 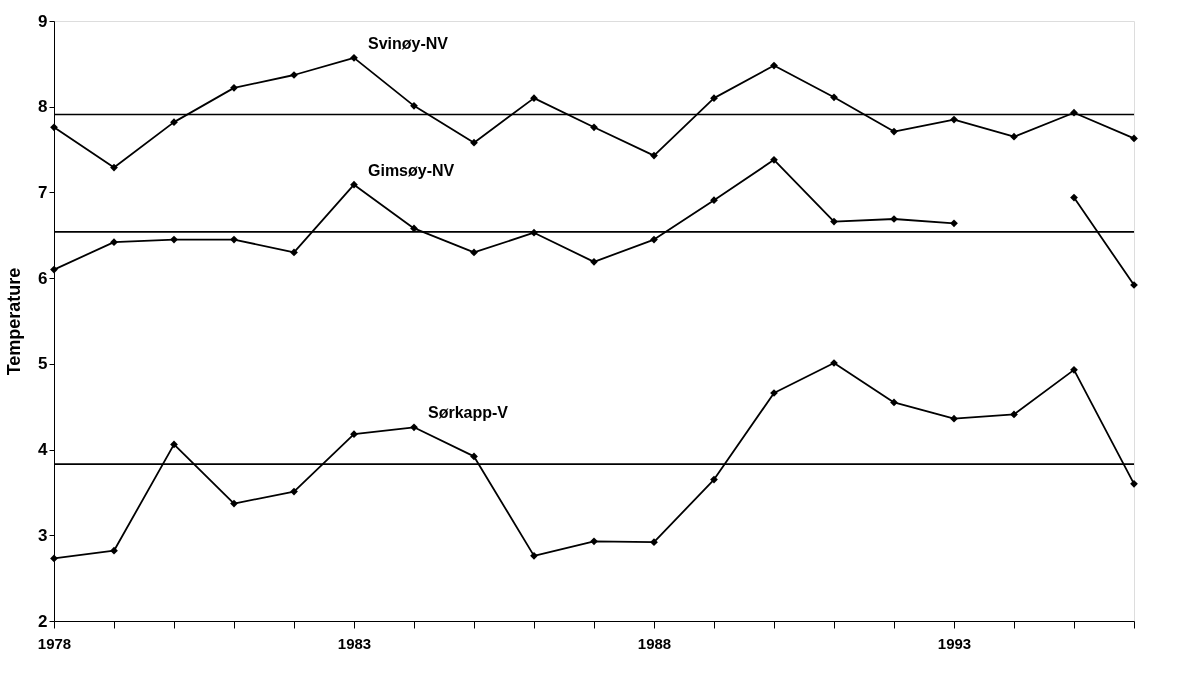 I want to click on y-axis-title: Temperature, so click(x=14, y=321).